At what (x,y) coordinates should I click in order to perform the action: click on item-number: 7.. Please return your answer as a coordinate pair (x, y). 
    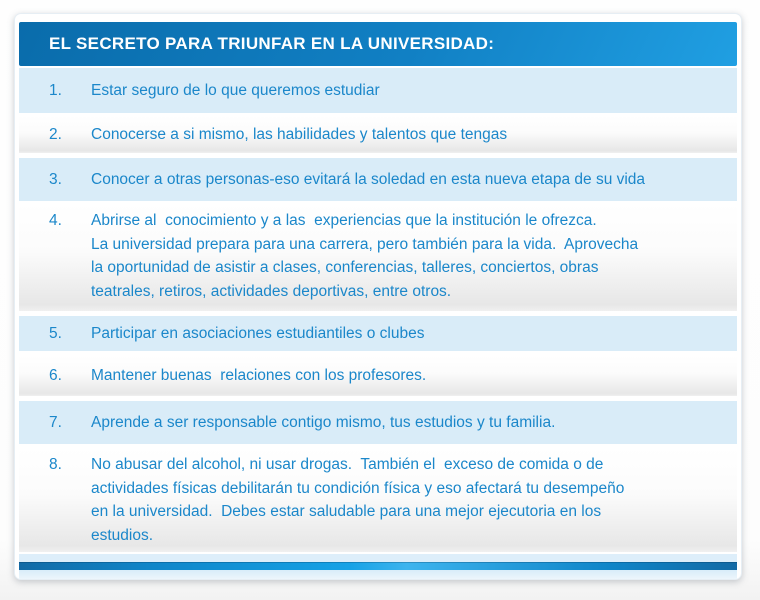
    Looking at the image, I should click on (55, 422).